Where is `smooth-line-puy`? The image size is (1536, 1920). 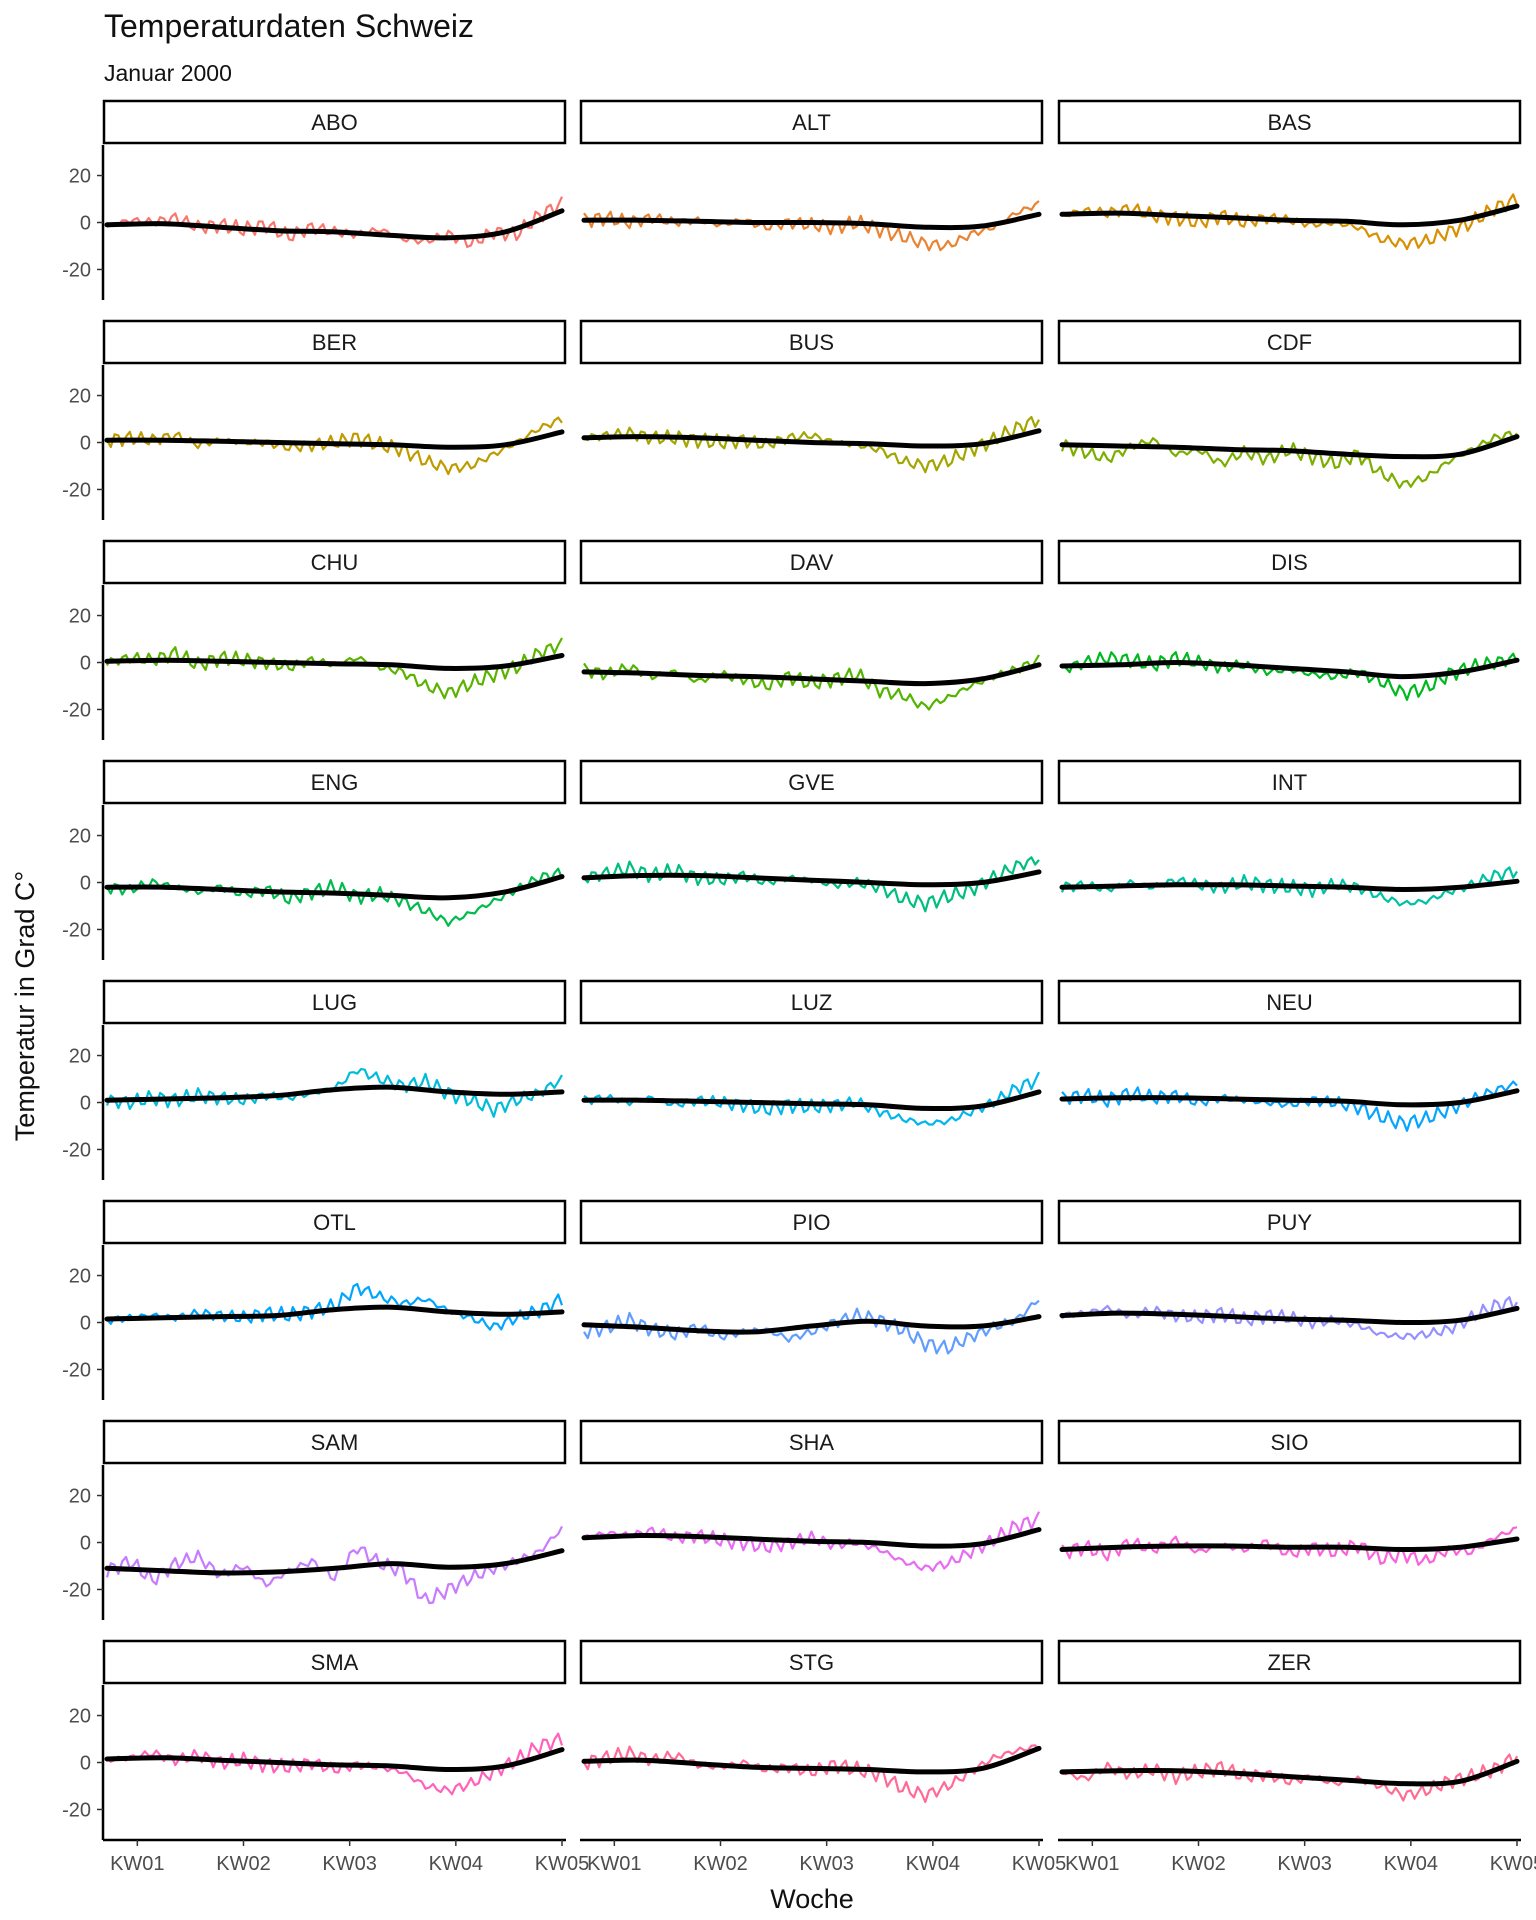
smooth-line-puy is located at coordinates (1289, 1315).